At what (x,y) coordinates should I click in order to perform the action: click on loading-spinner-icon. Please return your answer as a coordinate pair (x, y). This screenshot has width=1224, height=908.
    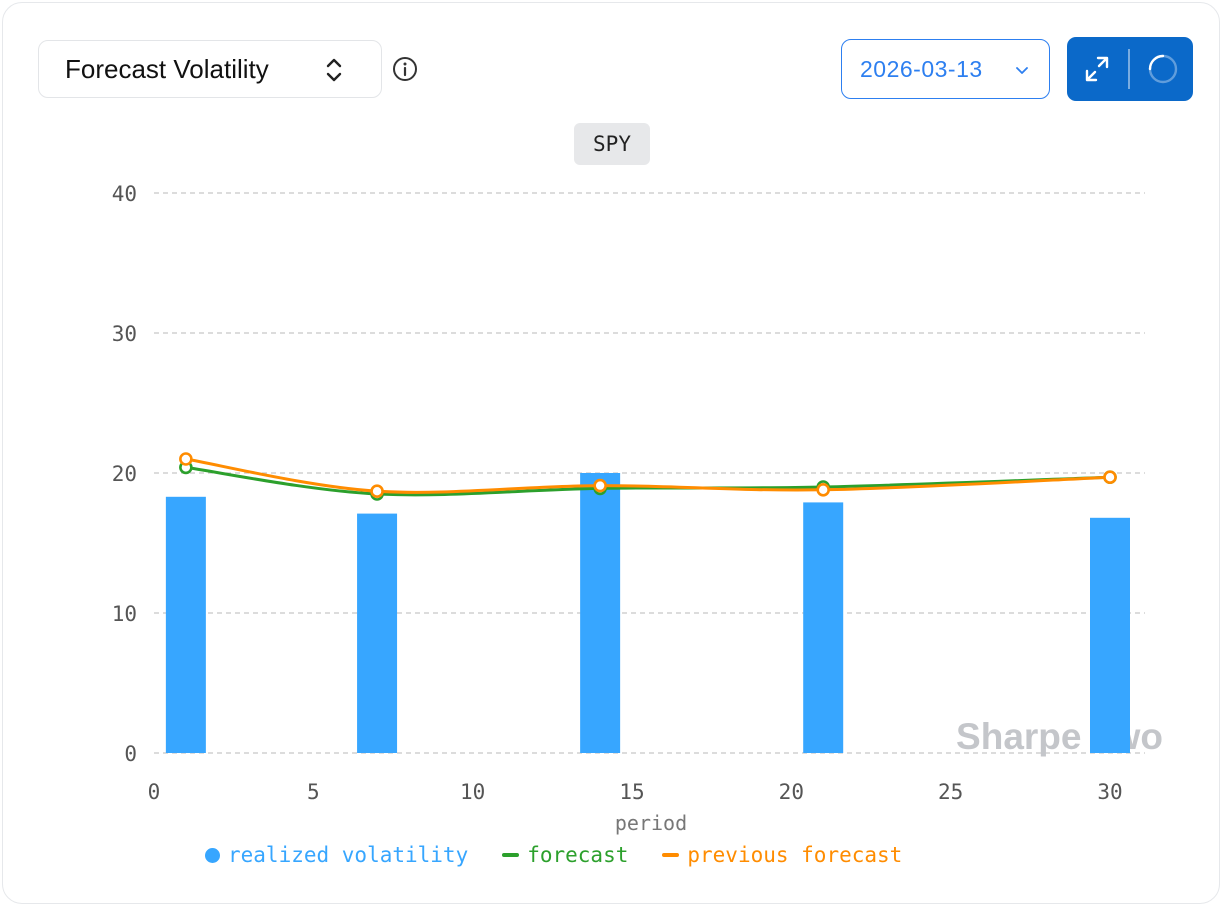
    Looking at the image, I should click on (1162, 69).